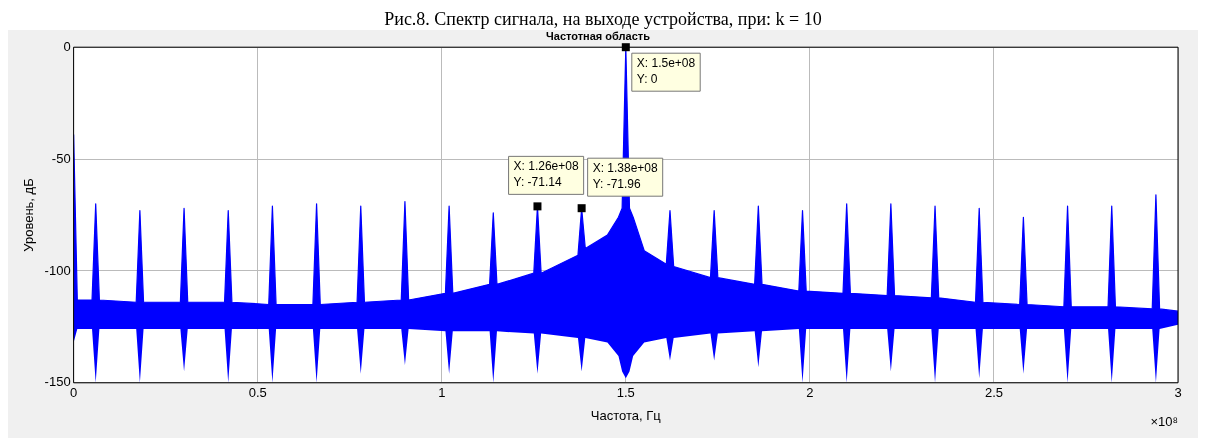 This screenshot has width=1206, height=448. Describe the element at coordinates (57, 382) in the screenshot. I see `y-tick-label: -150` at that location.